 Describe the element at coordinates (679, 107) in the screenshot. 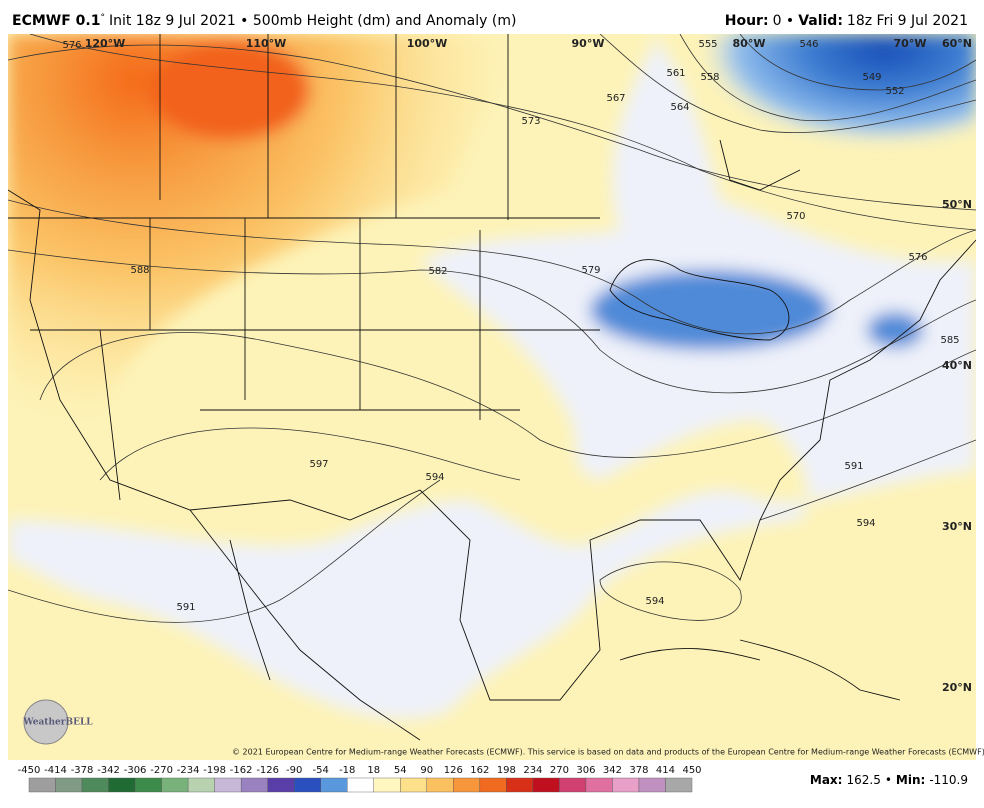

I see `contour-label: 564` at that location.